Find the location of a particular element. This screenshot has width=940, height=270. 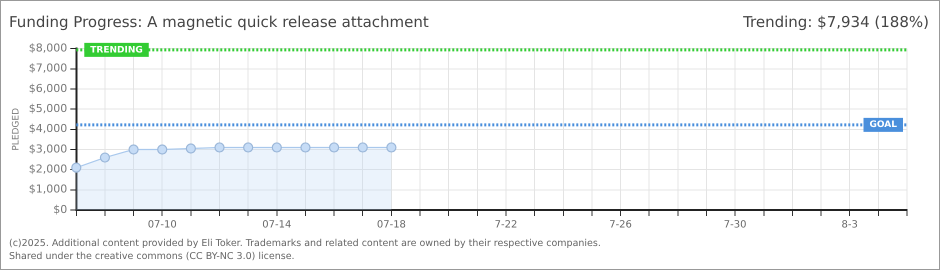

x-tick-label: 7-26 is located at coordinates (620, 225).